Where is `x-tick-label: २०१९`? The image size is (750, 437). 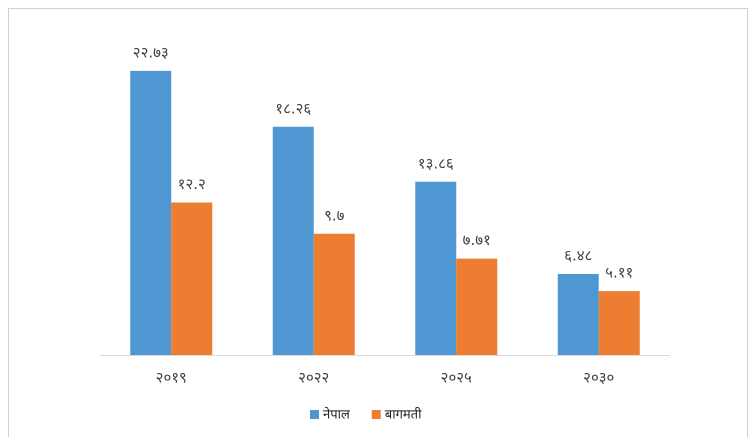
x-tick-label: २०१९ is located at coordinates (171, 378).